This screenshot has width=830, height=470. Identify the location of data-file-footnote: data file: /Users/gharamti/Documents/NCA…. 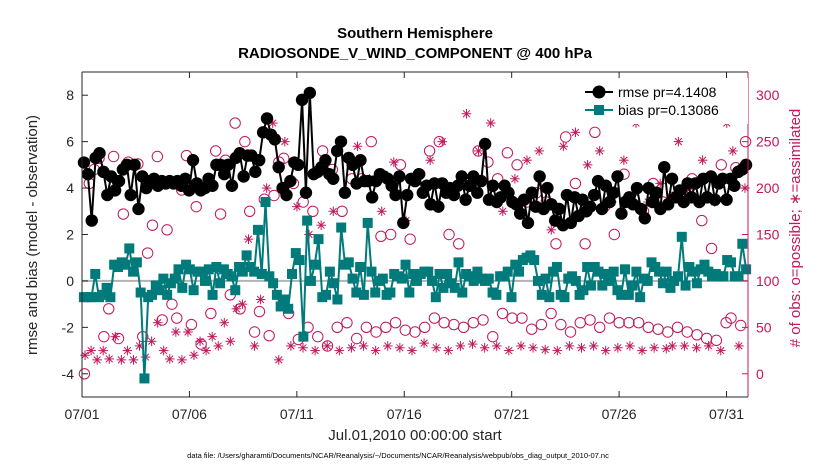
(398, 455).